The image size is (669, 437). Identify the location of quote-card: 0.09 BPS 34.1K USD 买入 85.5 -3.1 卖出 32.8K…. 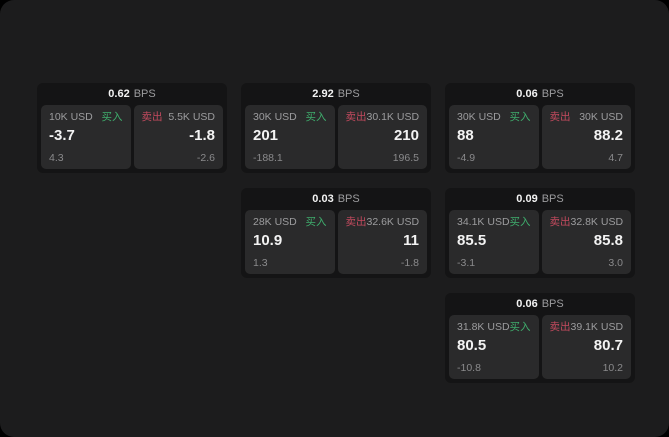
(540, 233).